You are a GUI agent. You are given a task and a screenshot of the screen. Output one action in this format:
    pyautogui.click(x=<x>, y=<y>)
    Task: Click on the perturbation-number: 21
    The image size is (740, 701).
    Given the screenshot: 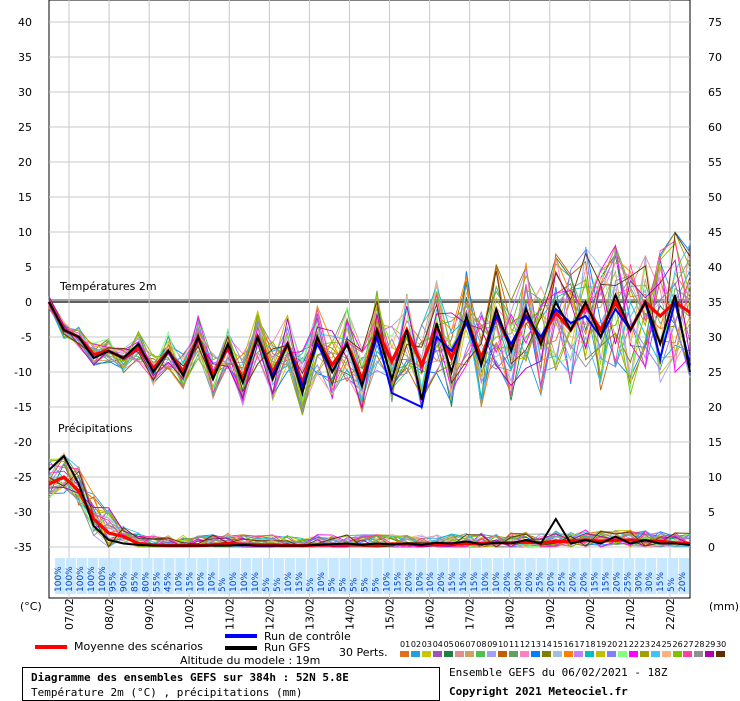 What is the action you would take?
    pyautogui.click(x=623, y=644)
    